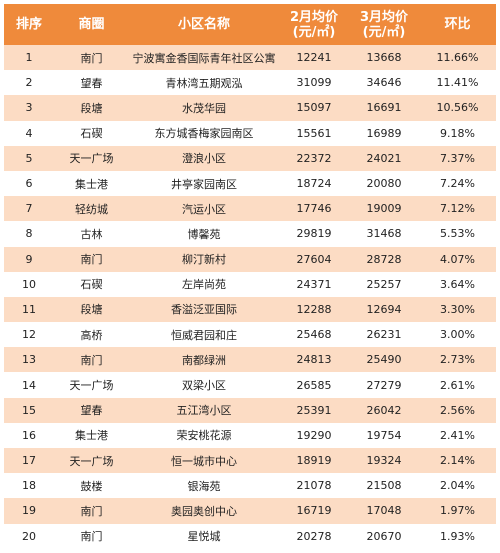  I want to click on cell-mar-price: 31468, so click(384, 234).